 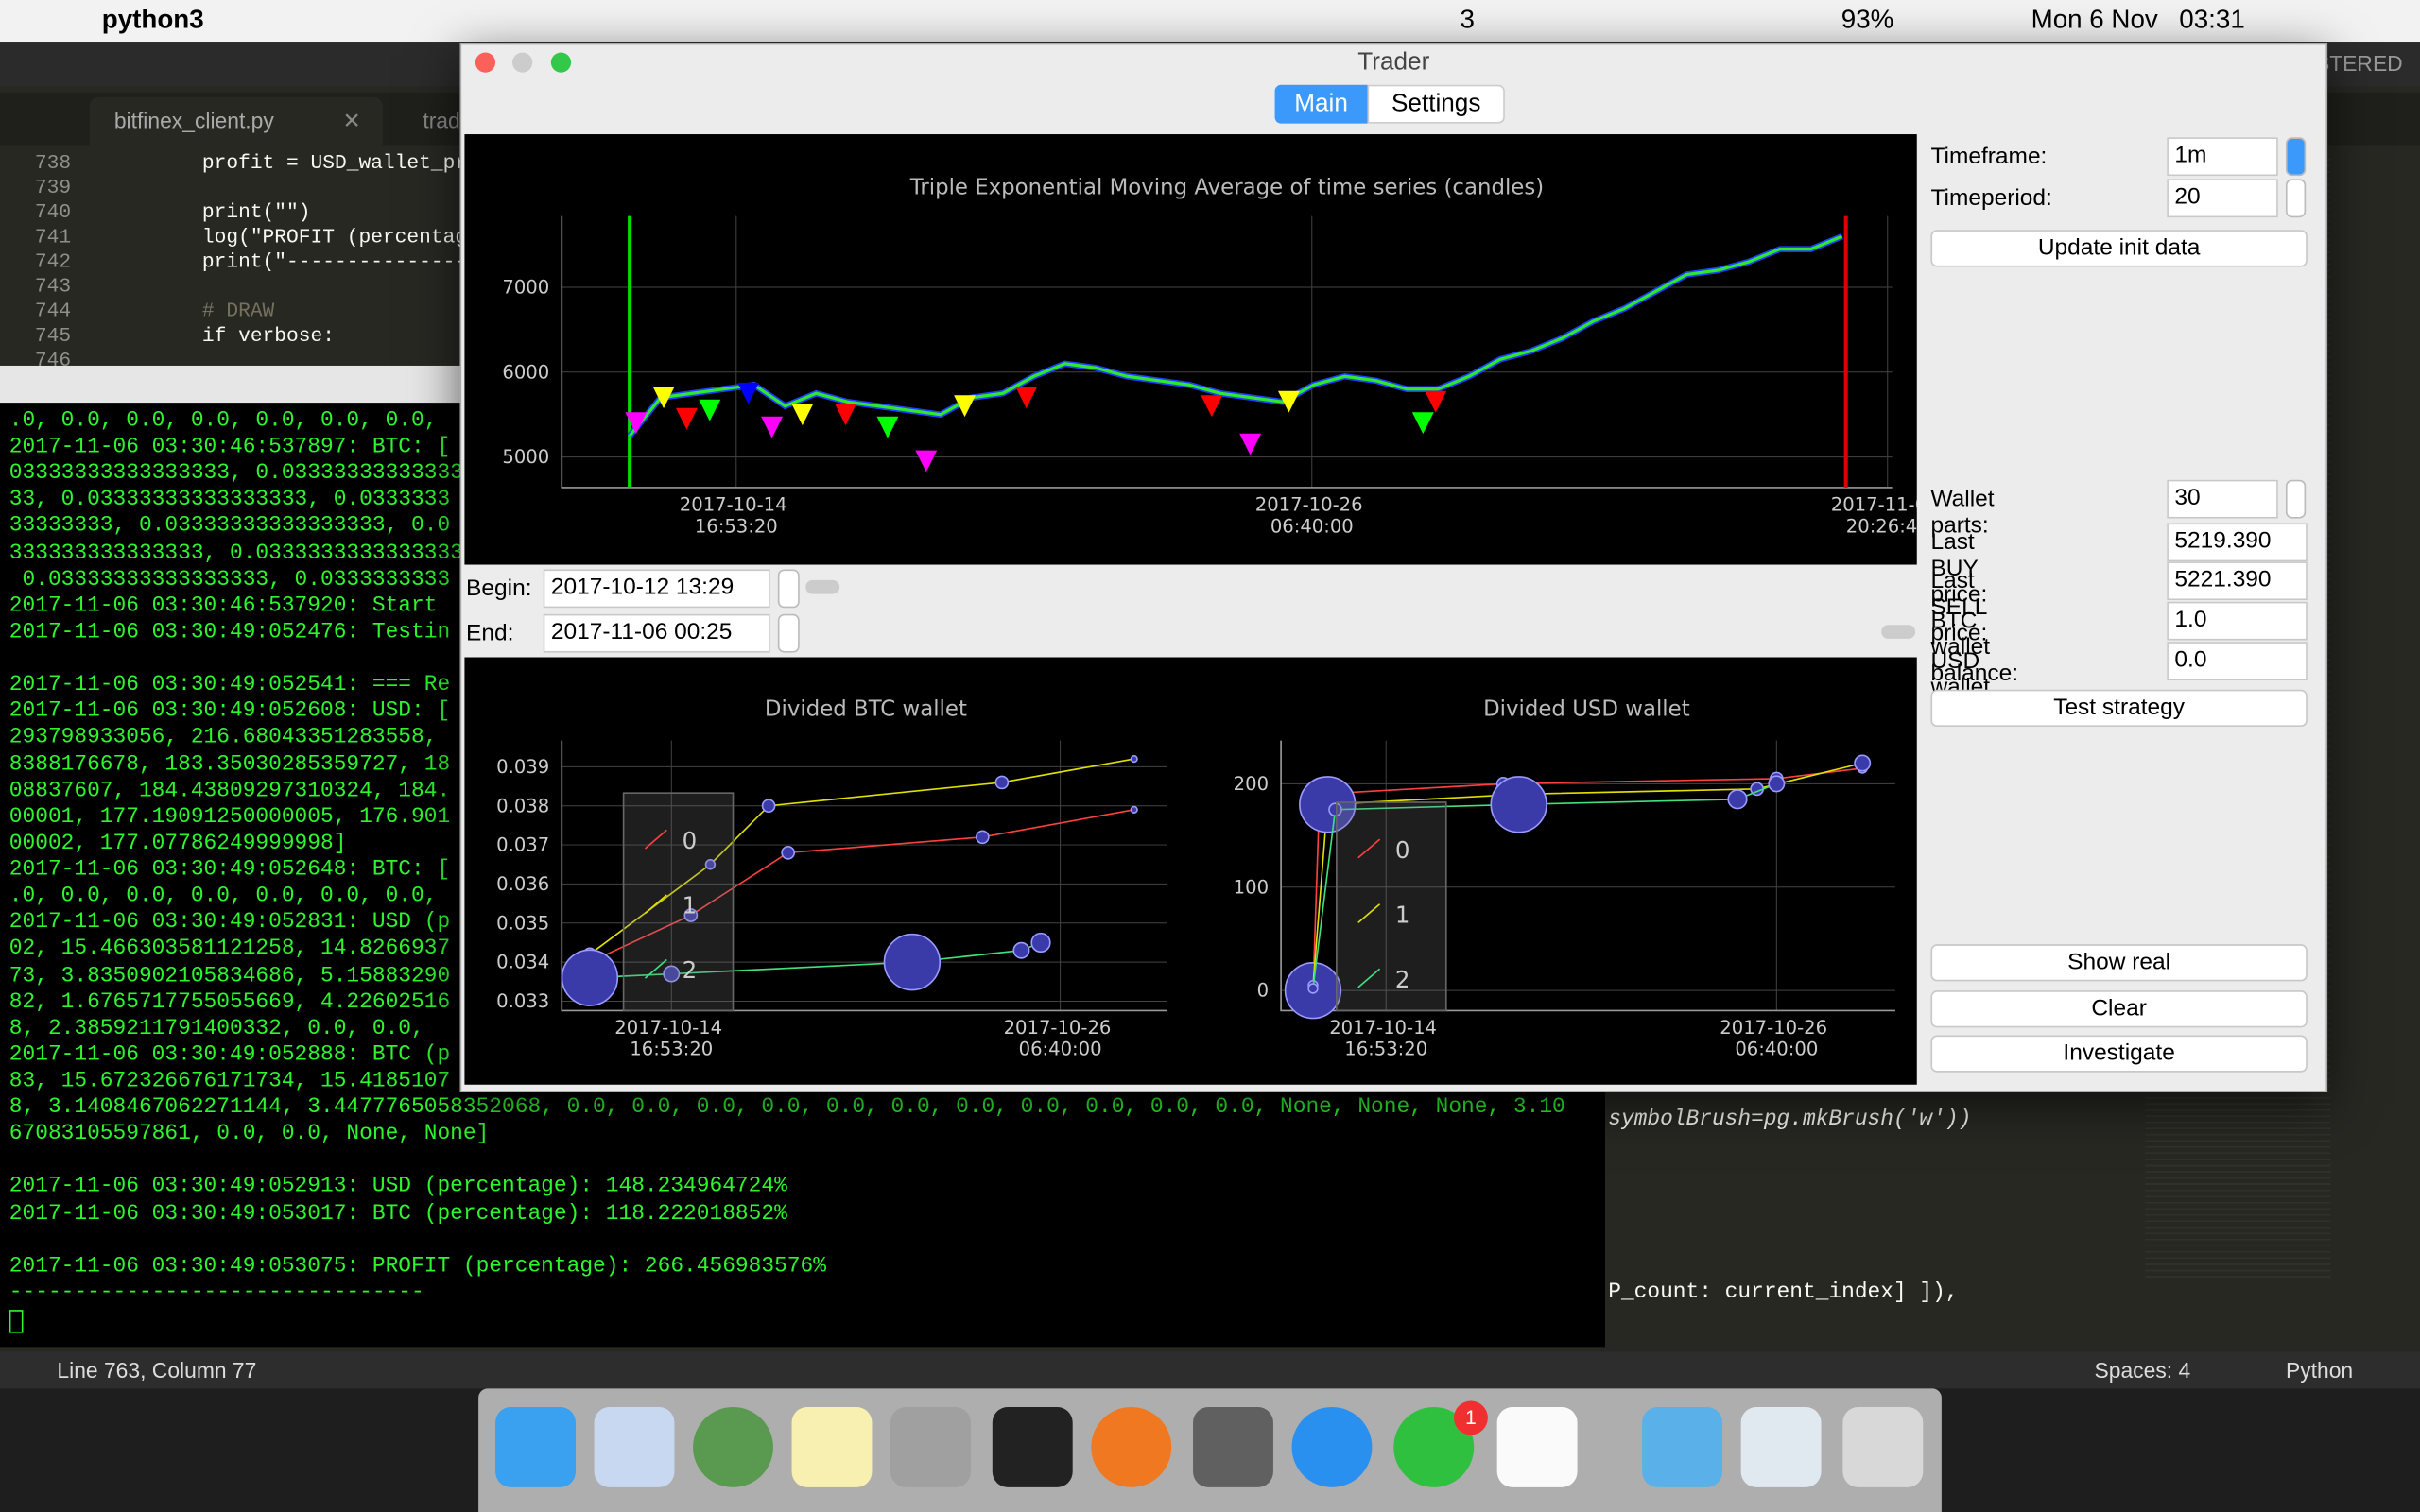 What do you see at coordinates (249, 1134) in the screenshot?
I see `terminal-line: 67083105597861, 0.0, 0.0, None, None]` at bounding box center [249, 1134].